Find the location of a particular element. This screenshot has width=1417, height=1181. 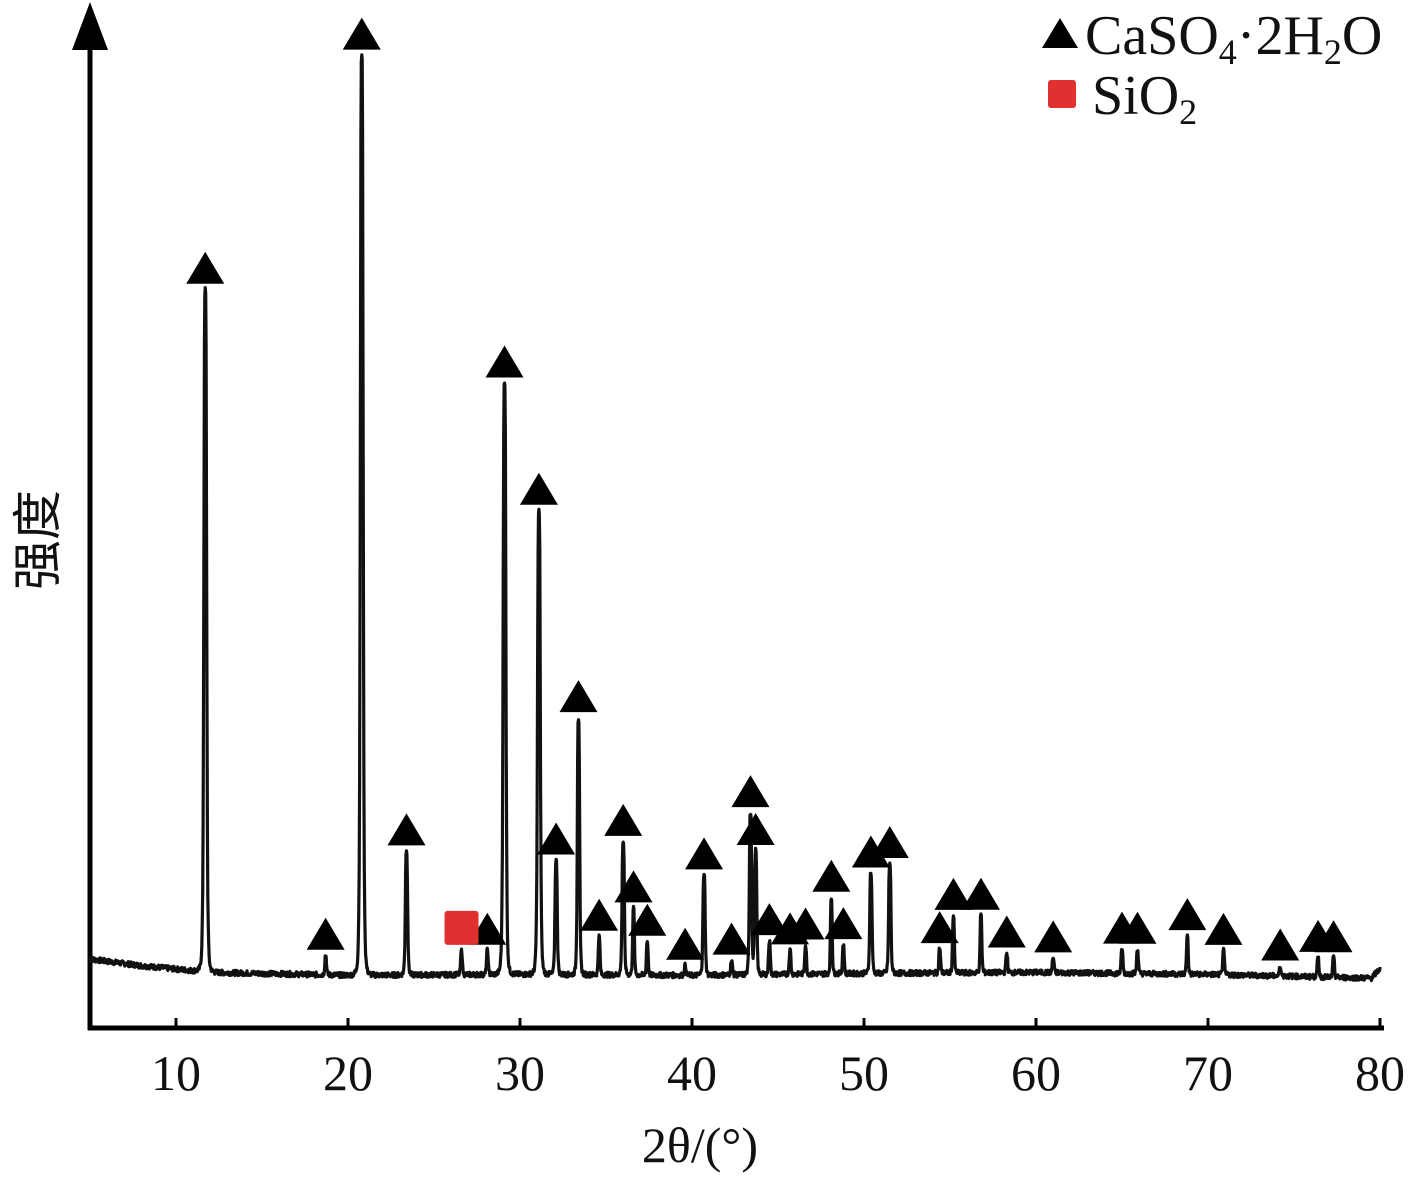

legend-entry-caso4: CaSO4·2H2O is located at coordinates (1212, 38).